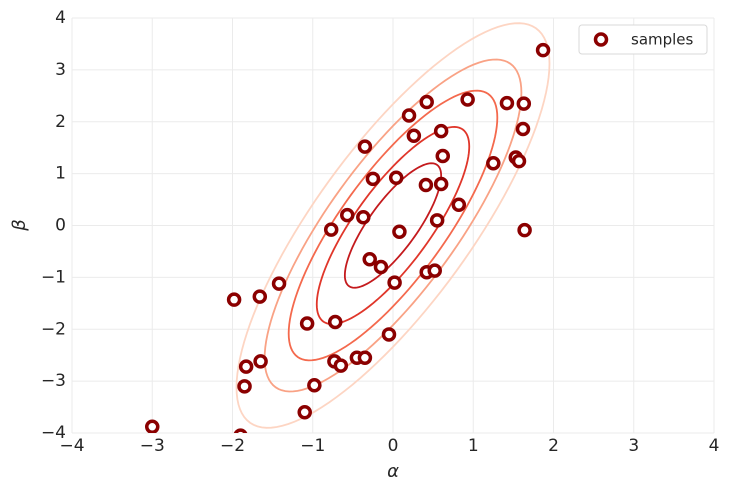  Describe the element at coordinates (232, 446) in the screenshot. I see `x-tick-label: −2` at that location.